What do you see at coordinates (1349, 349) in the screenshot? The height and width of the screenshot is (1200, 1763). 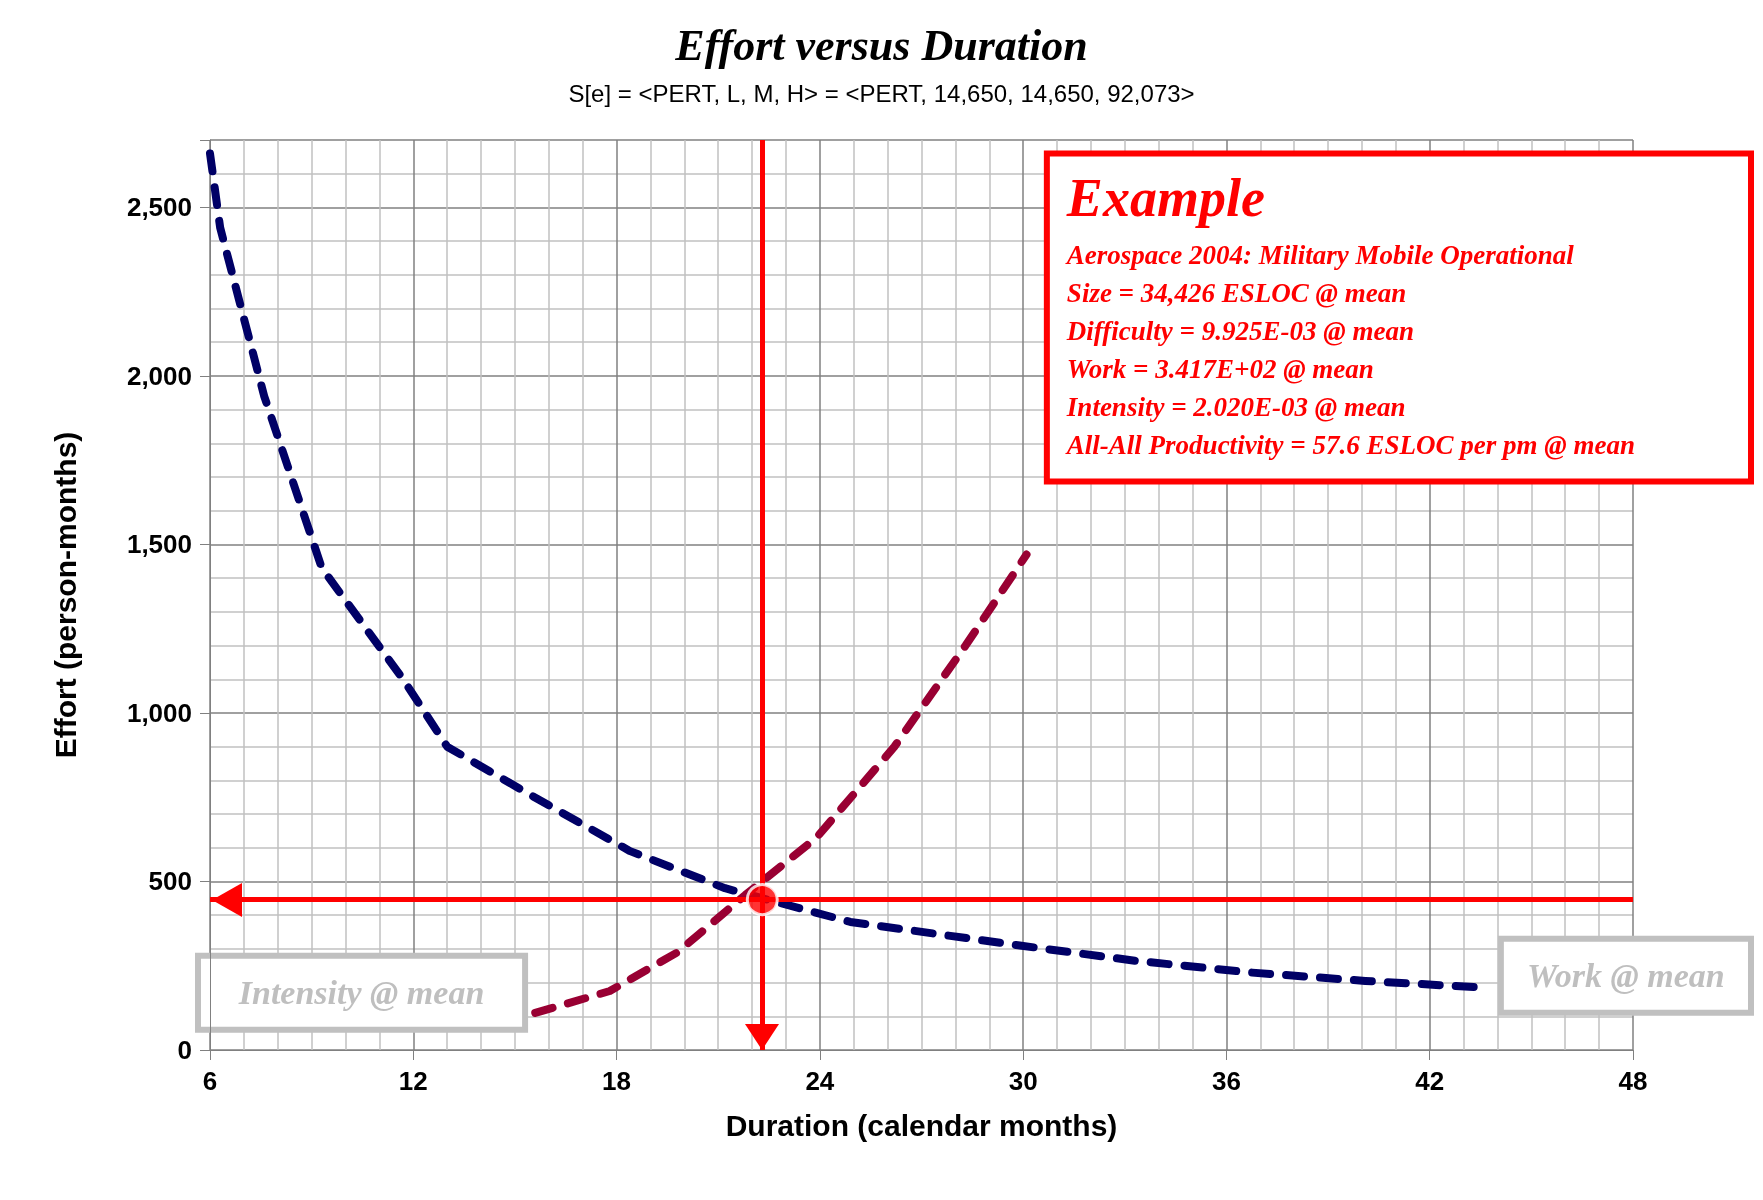 I see `annotation: Aerospace 2004: Military Mobile Operational Size = 34,426 ESLOC @ mean Difficulty = 9.925E-03 @ mean Work = 3.417E+02 @ mean Intensity = 2.020E-03 @ mean All-All Productivity = 57.6 ESLOC per pm @ mean` at bounding box center [1349, 349].